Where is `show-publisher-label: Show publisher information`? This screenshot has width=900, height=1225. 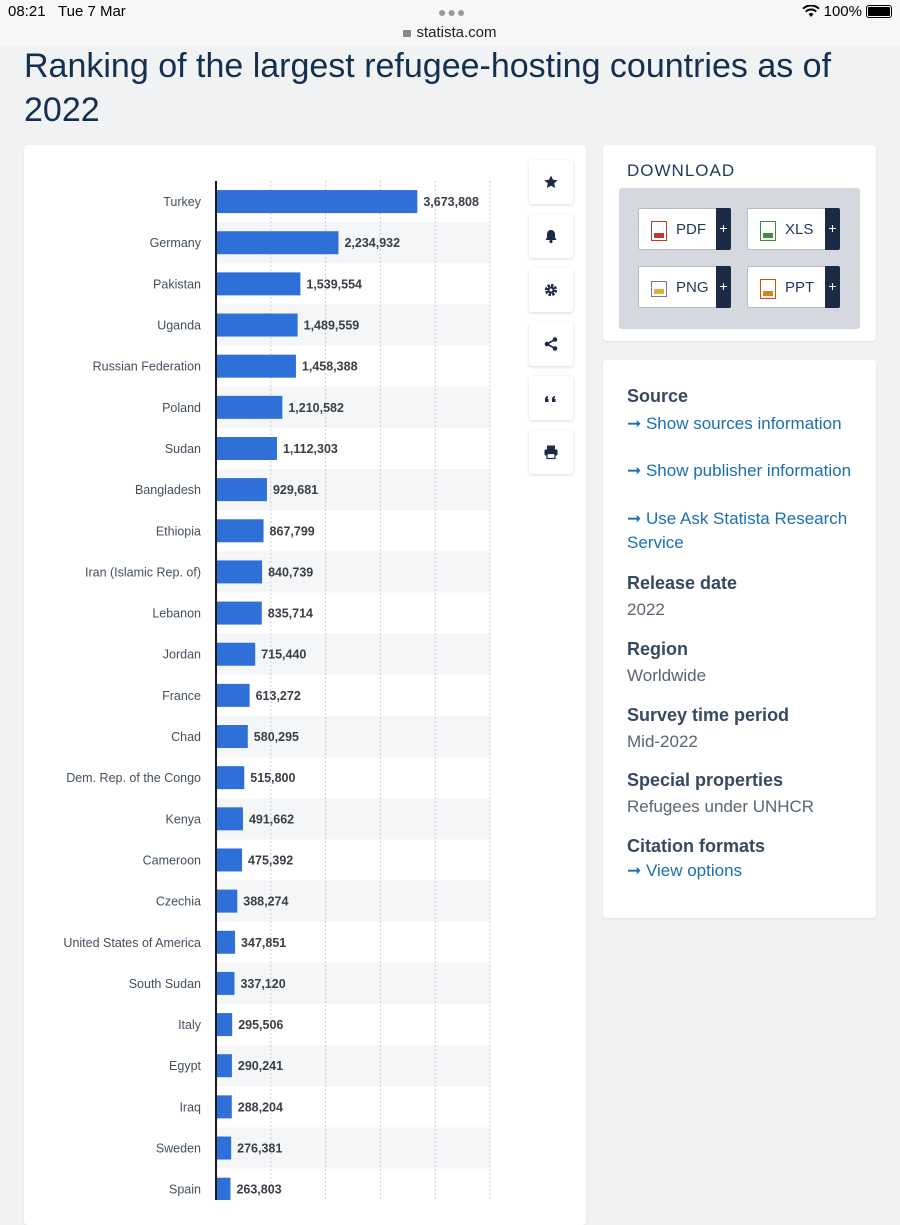 show-publisher-label: Show publisher information is located at coordinates (748, 470).